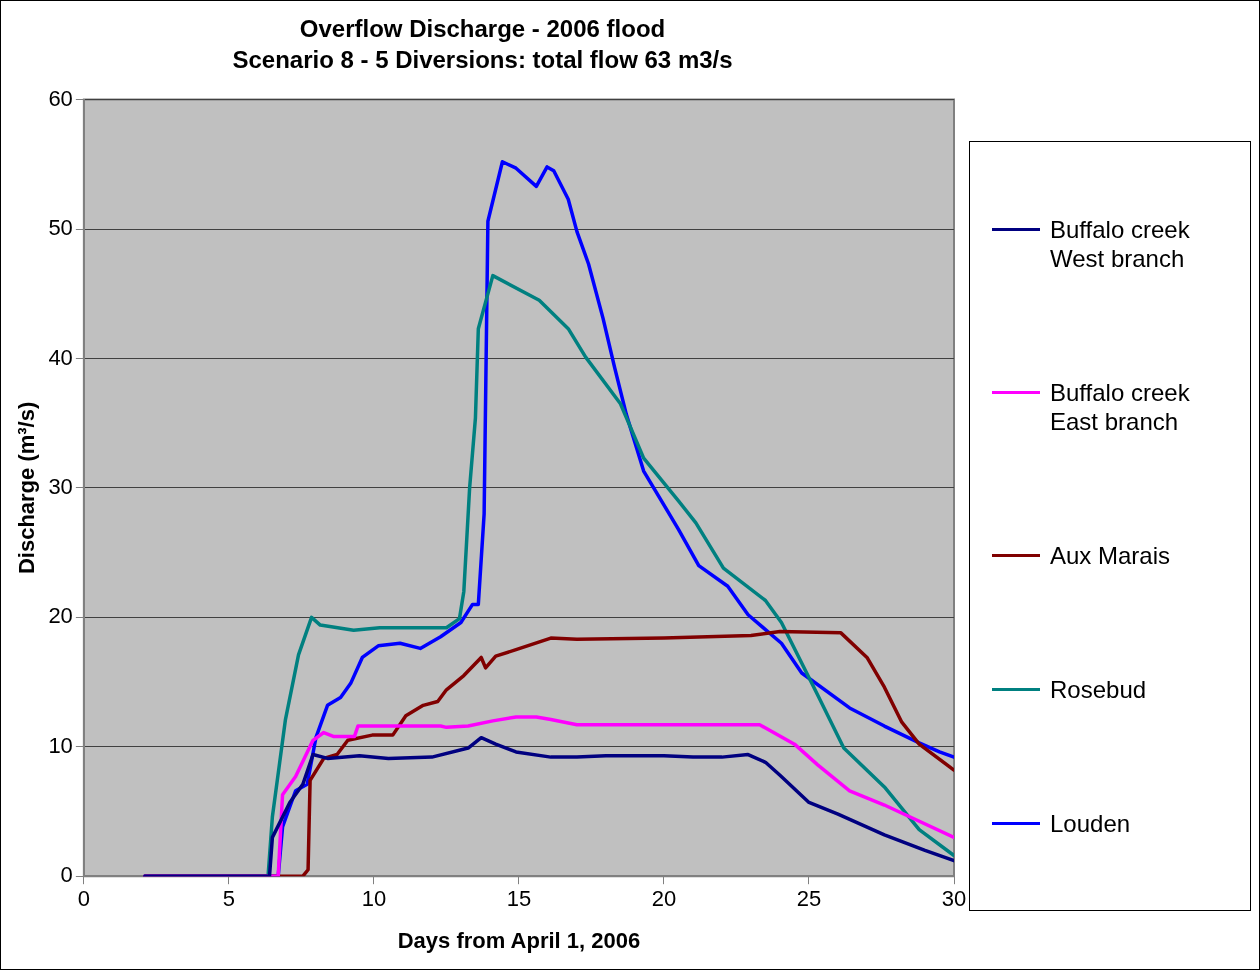 The height and width of the screenshot is (970, 1260). Describe the element at coordinates (809, 899) in the screenshot. I see `x-tick-label: 25` at that location.